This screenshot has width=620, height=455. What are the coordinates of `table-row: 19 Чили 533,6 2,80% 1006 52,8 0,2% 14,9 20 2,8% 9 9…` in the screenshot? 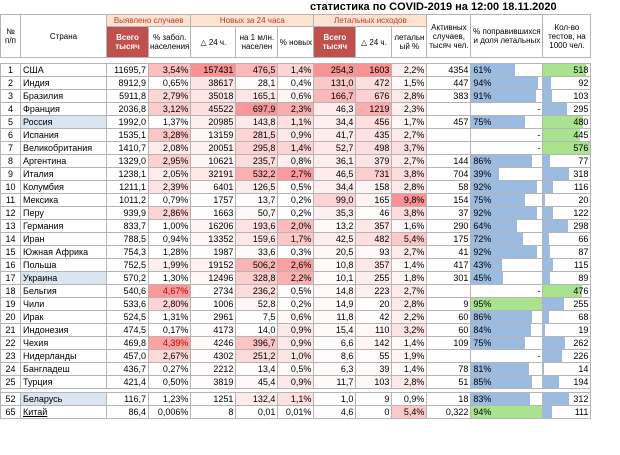 It's located at (296, 304).